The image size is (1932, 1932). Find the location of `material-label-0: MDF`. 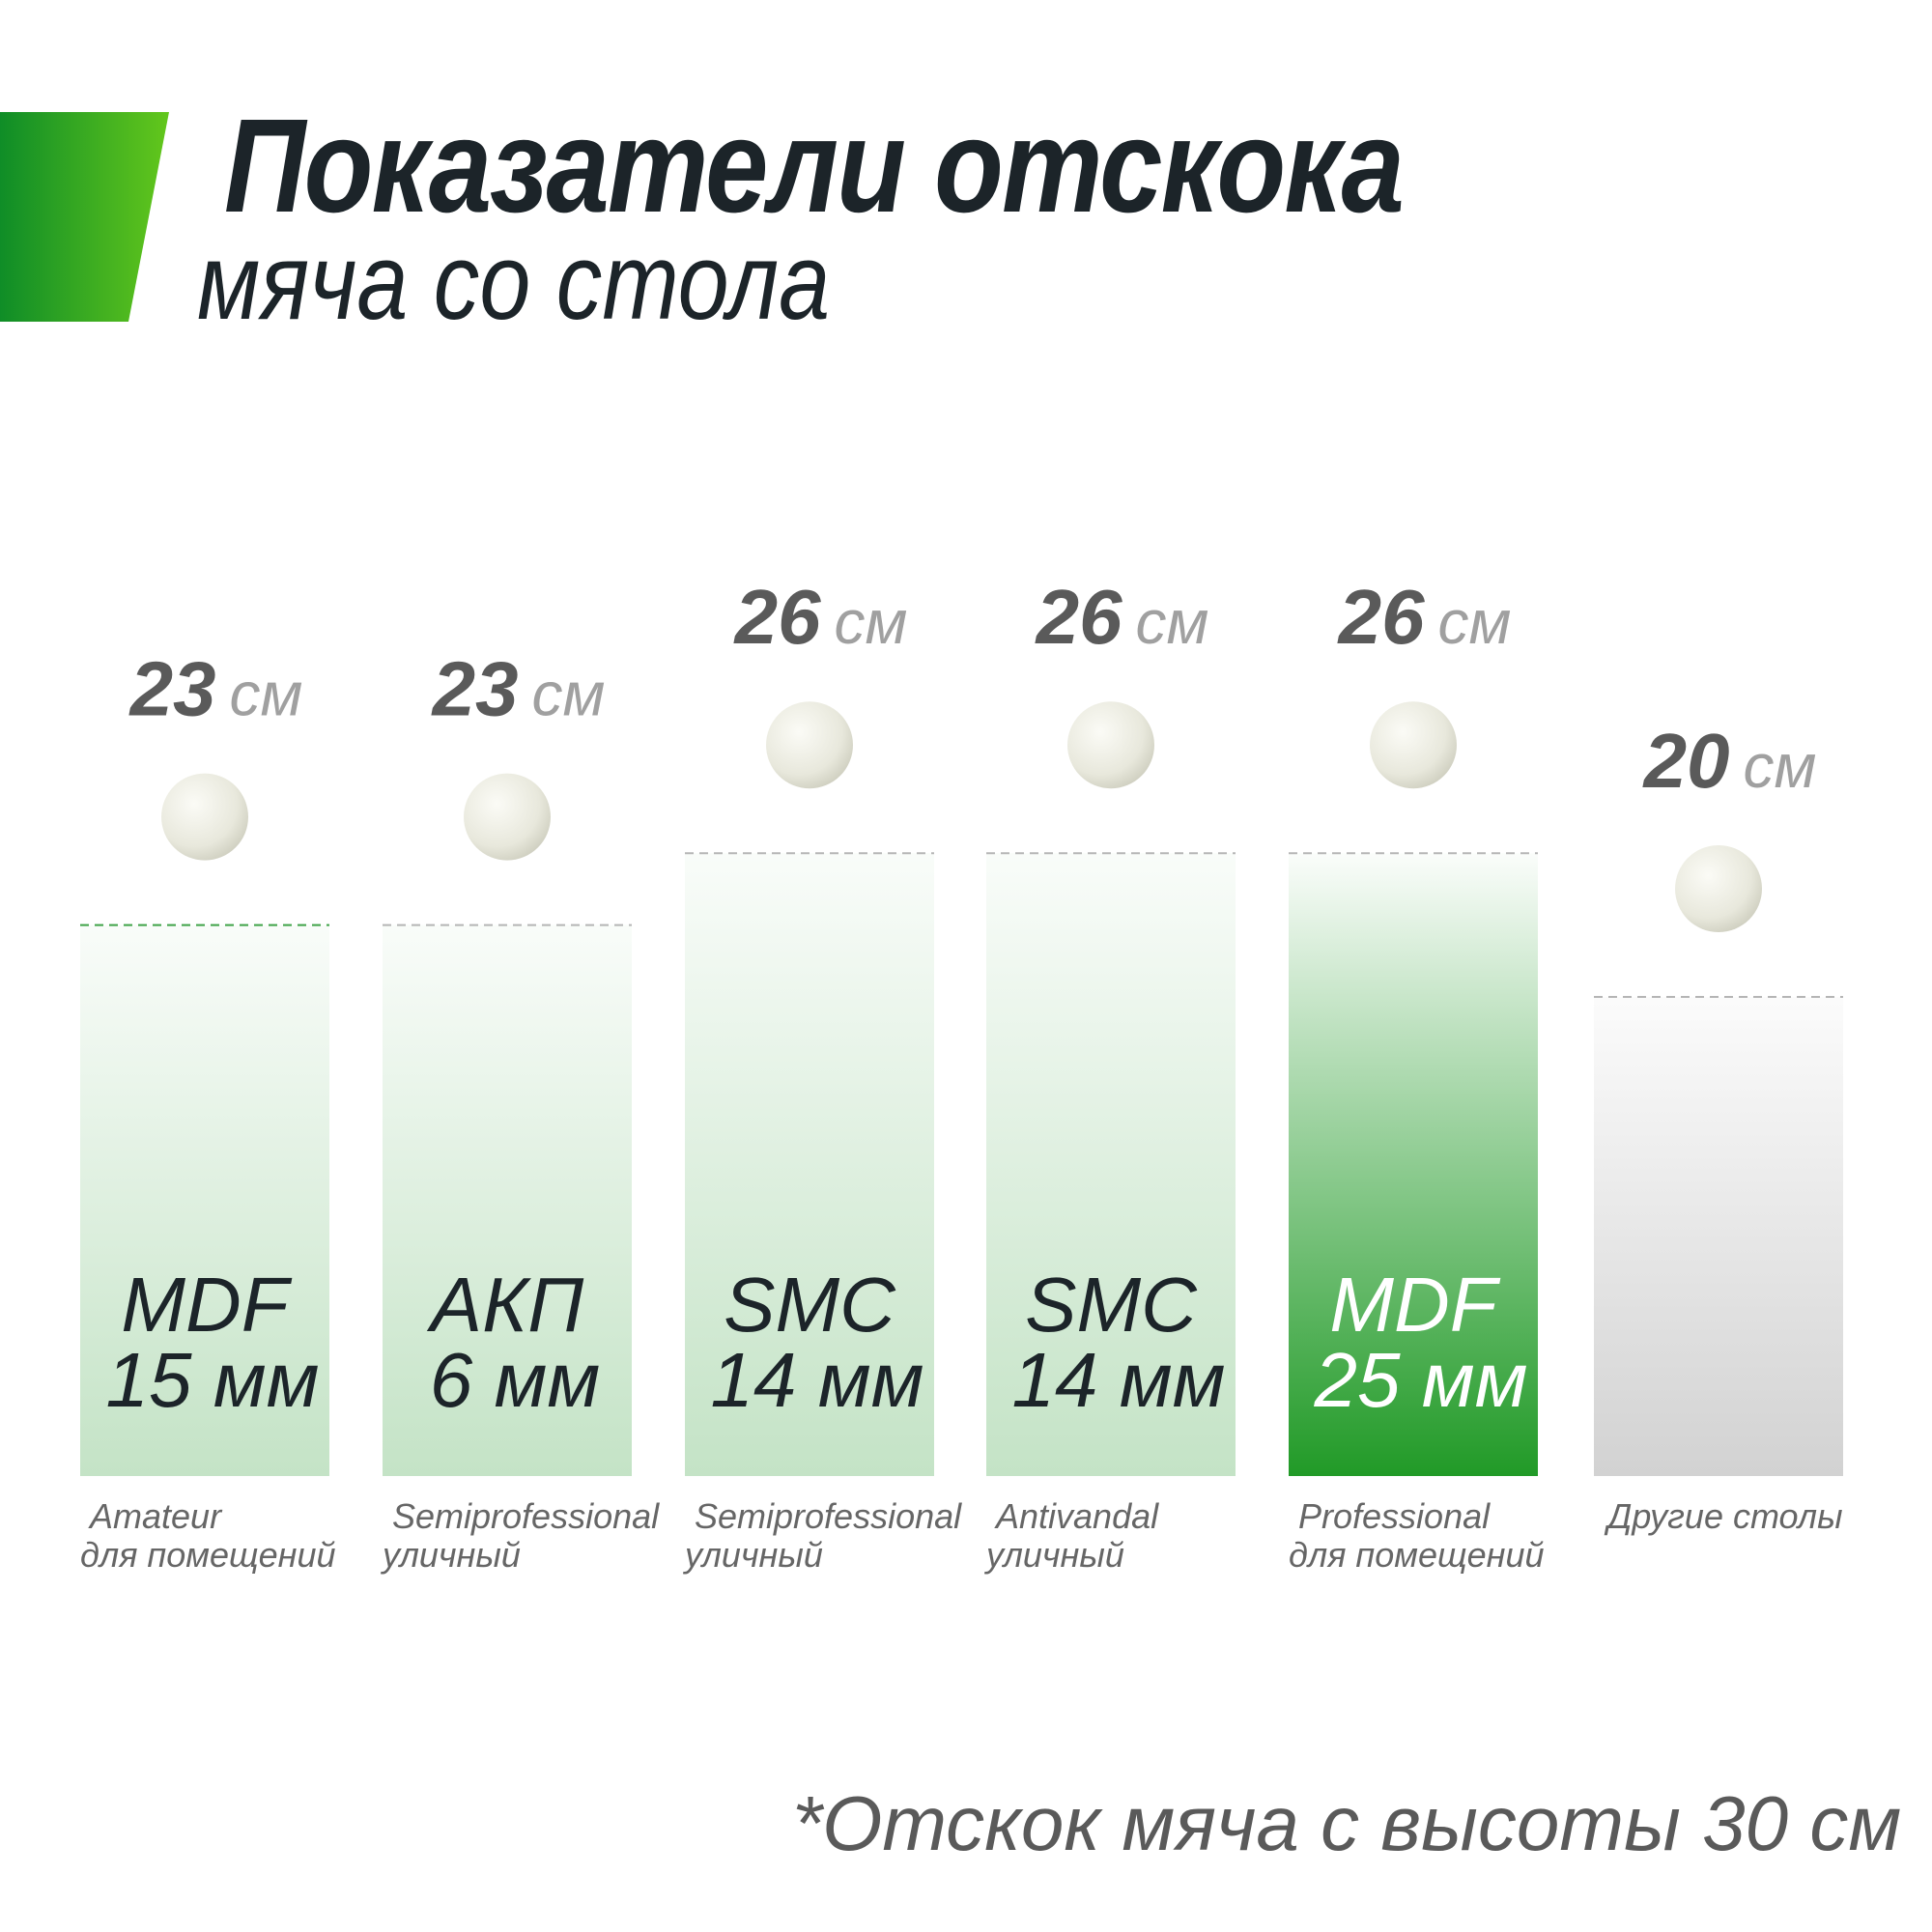

material-label-0: MDF is located at coordinates (206, 1305).